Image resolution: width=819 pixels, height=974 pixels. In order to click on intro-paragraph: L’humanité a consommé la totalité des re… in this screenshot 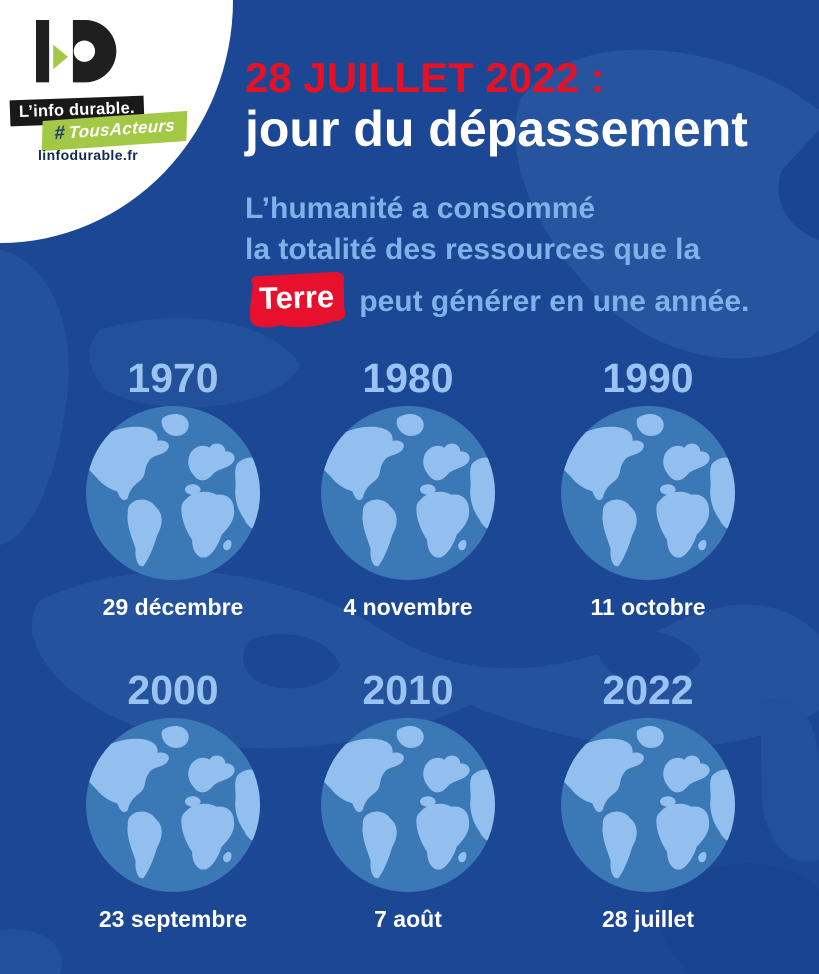, I will do `click(497, 258)`.